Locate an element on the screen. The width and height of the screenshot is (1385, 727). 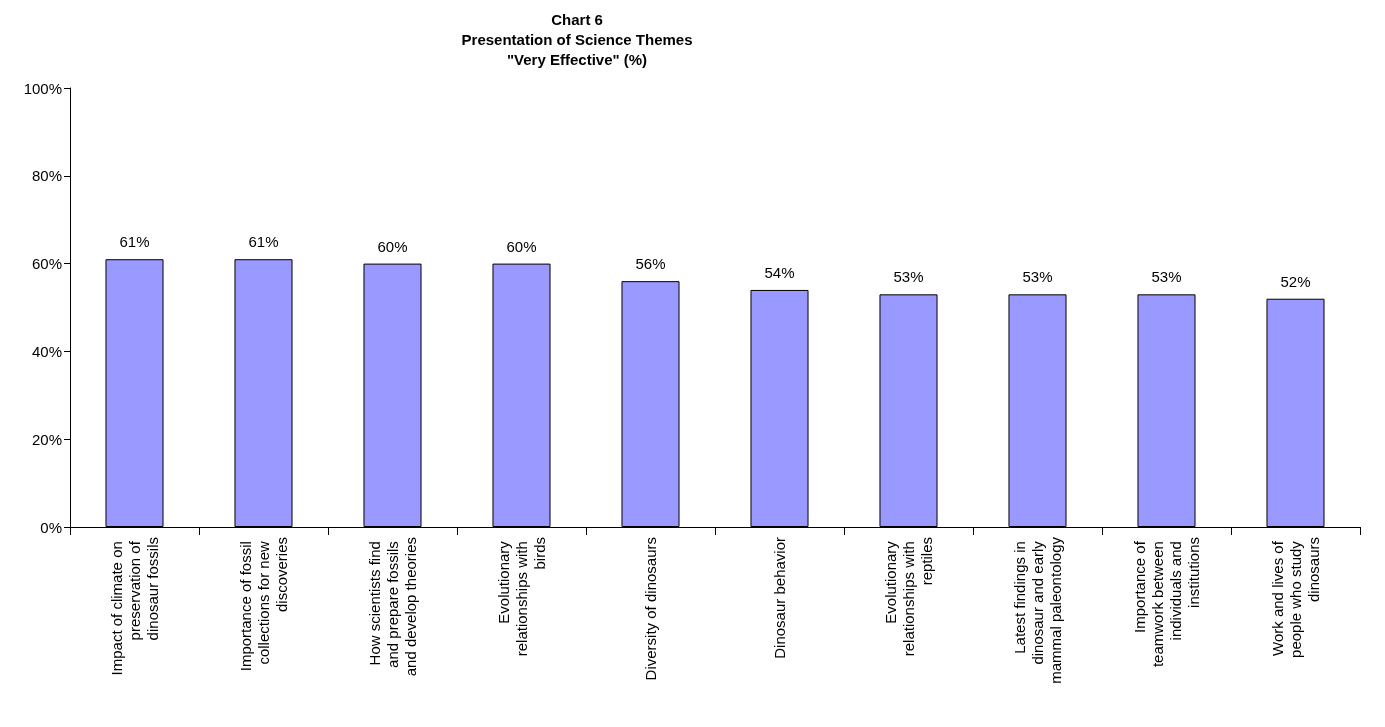
data-label: 54% is located at coordinates (779, 272).